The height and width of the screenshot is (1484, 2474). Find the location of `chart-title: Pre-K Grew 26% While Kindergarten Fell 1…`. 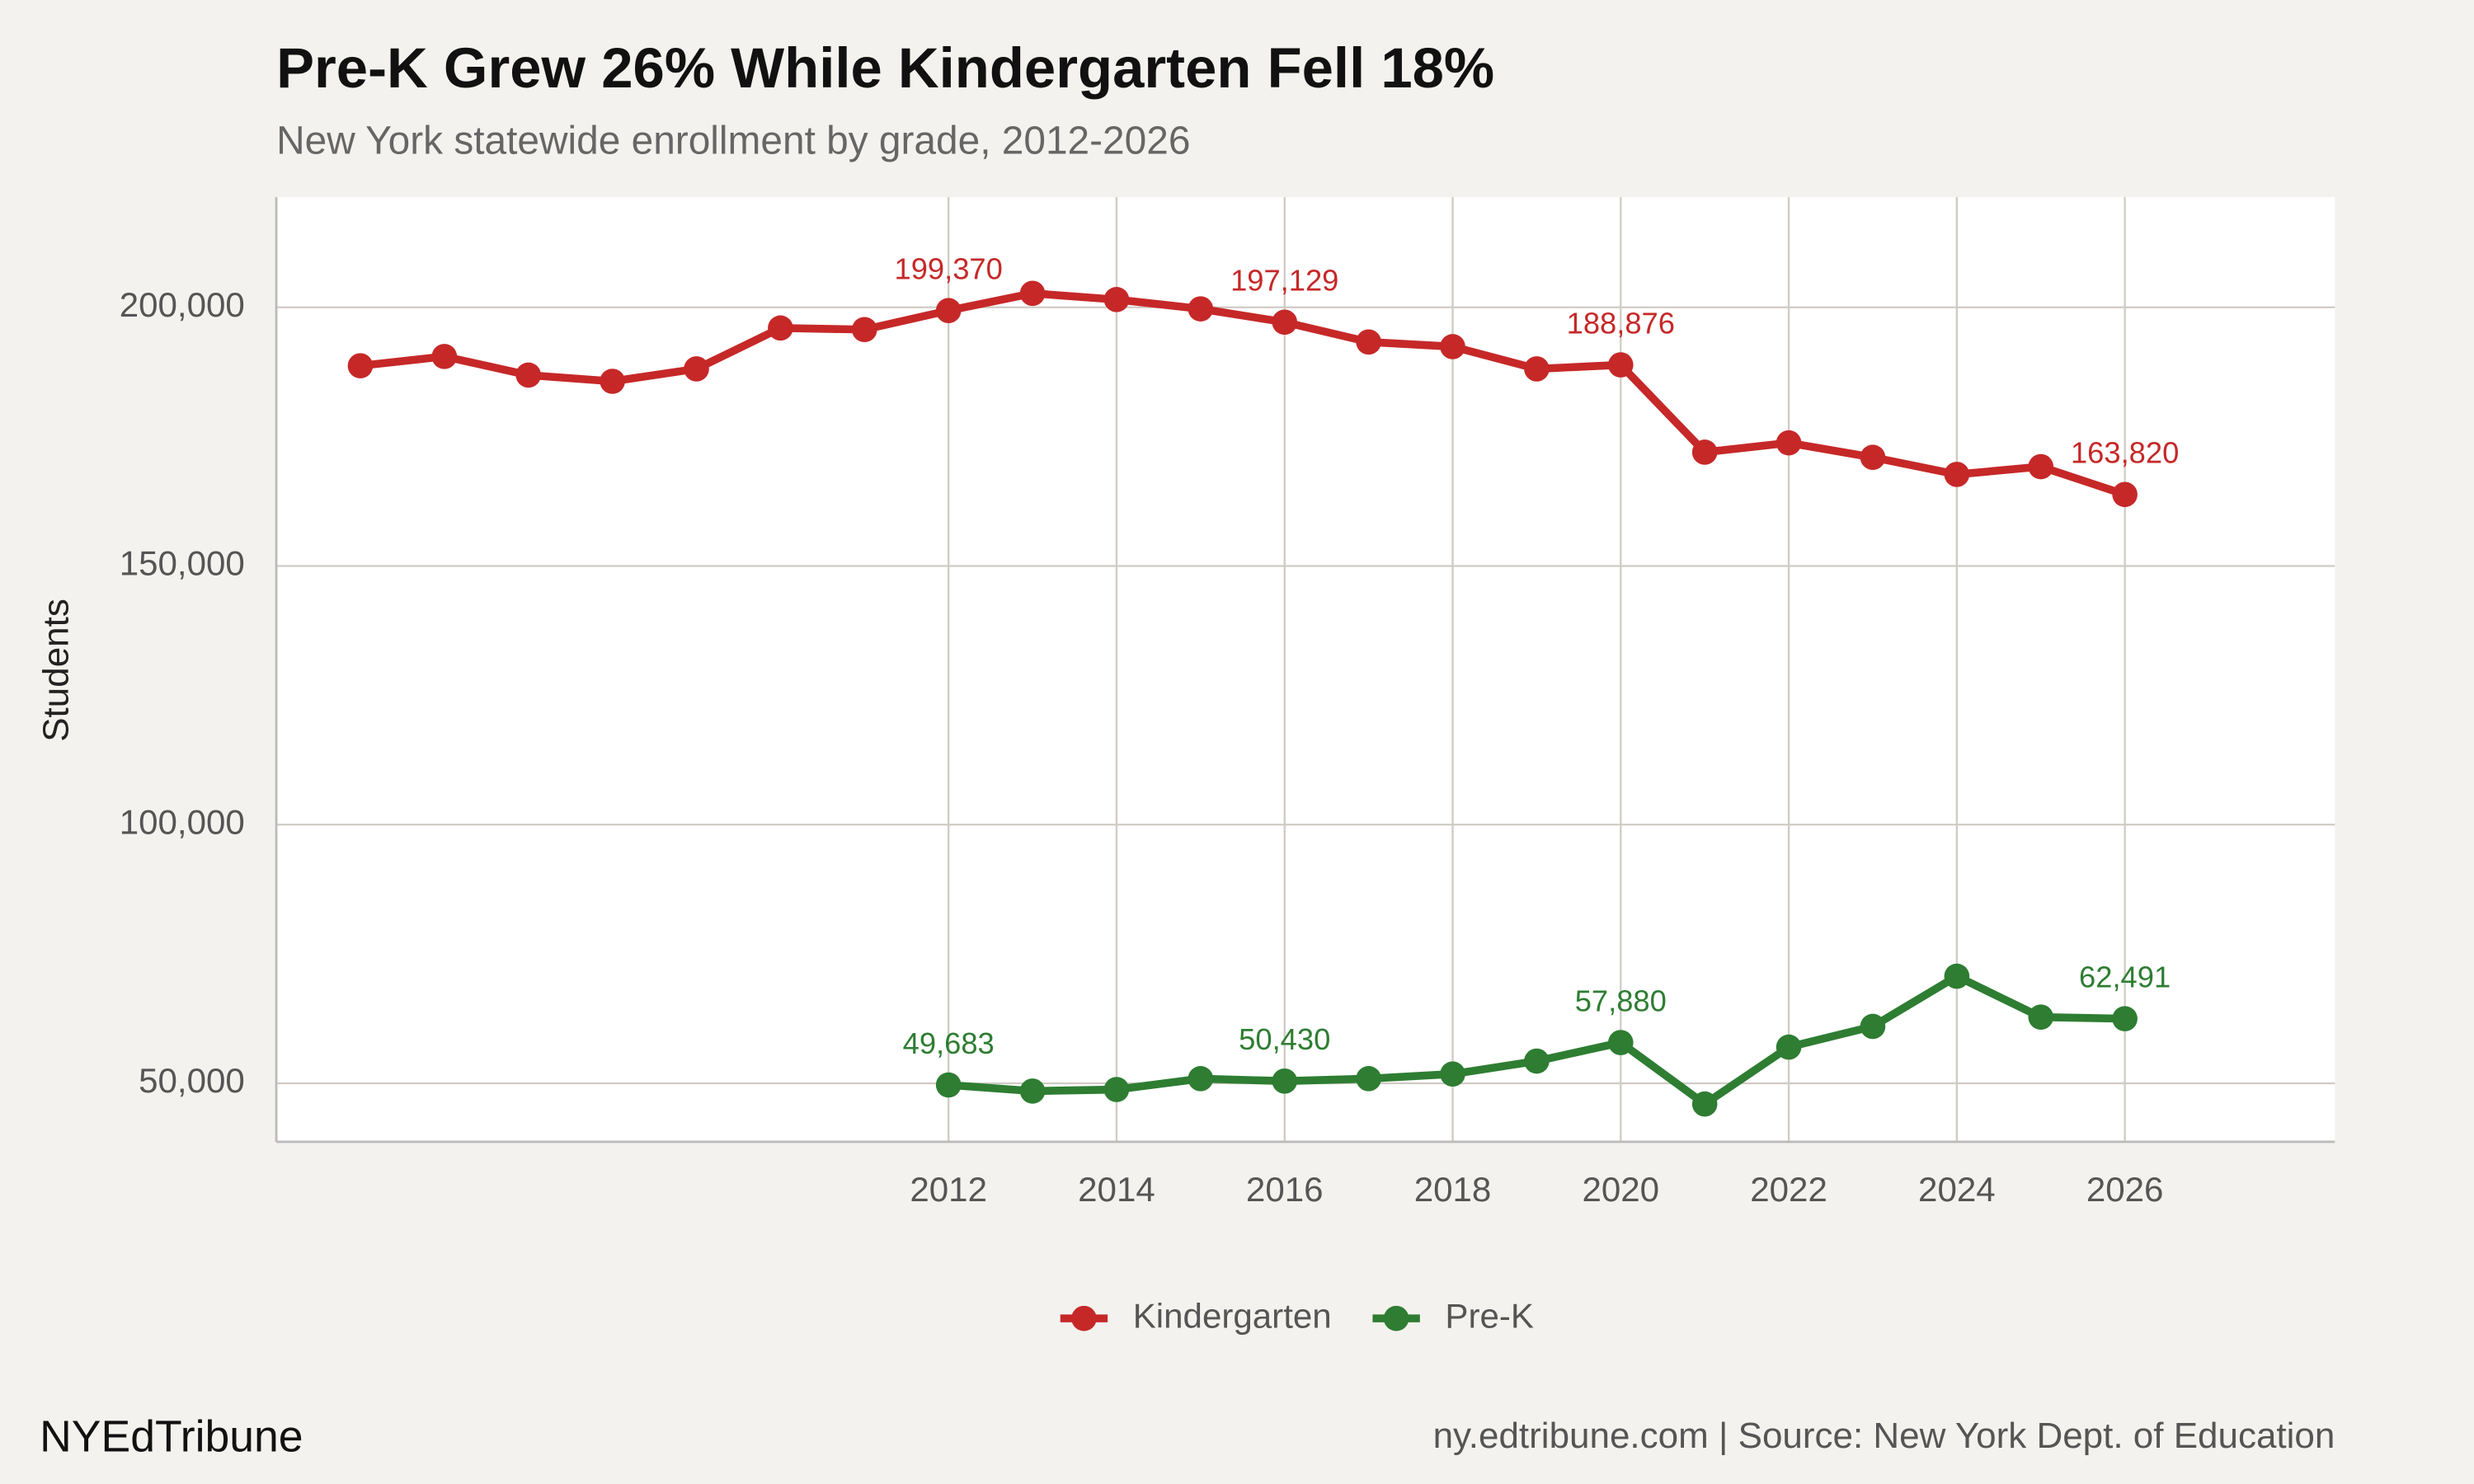

chart-title: Pre-K Grew 26% While Kindergarten Fell 1… is located at coordinates (885, 68).